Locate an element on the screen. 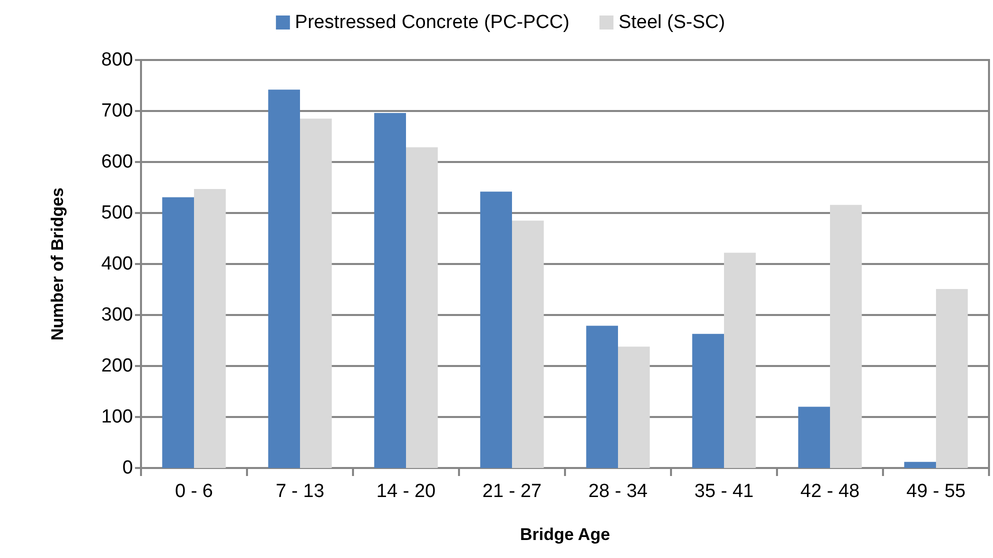 Image resolution: width=993 pixels, height=558 pixels. x-tick-label: 7 - 13 is located at coordinates (300, 491).